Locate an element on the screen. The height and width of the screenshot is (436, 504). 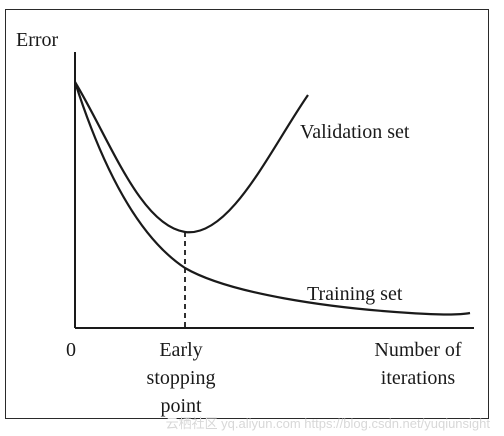
training-label: Training set is located at coordinates (355, 294).